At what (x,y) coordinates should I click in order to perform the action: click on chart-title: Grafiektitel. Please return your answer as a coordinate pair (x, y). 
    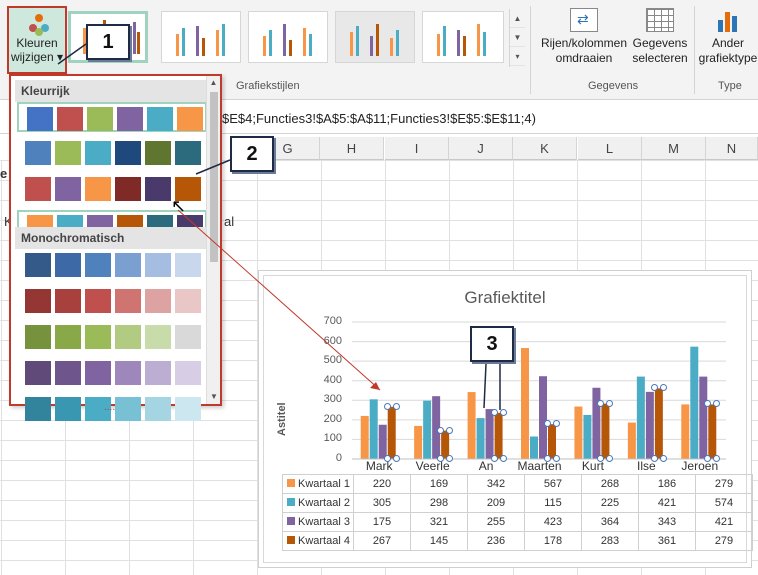
    Looking at the image, I should click on (505, 297).